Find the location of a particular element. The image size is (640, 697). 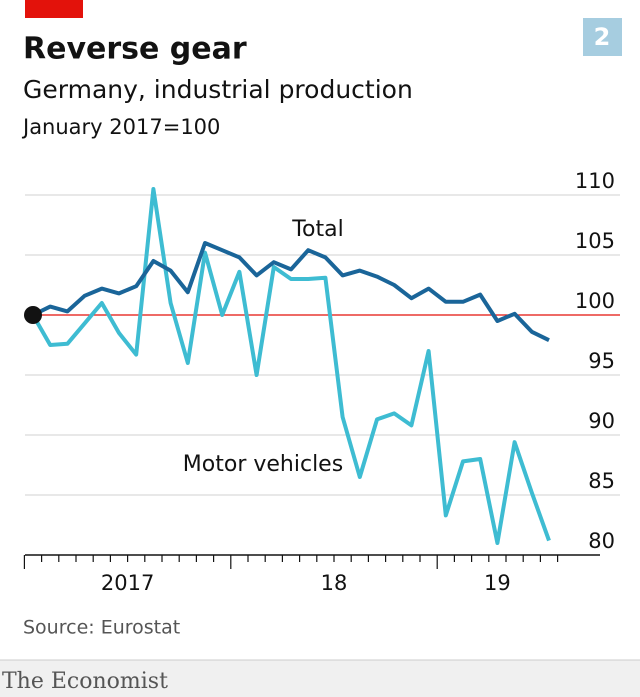

chart-number: 2 is located at coordinates (602, 37).